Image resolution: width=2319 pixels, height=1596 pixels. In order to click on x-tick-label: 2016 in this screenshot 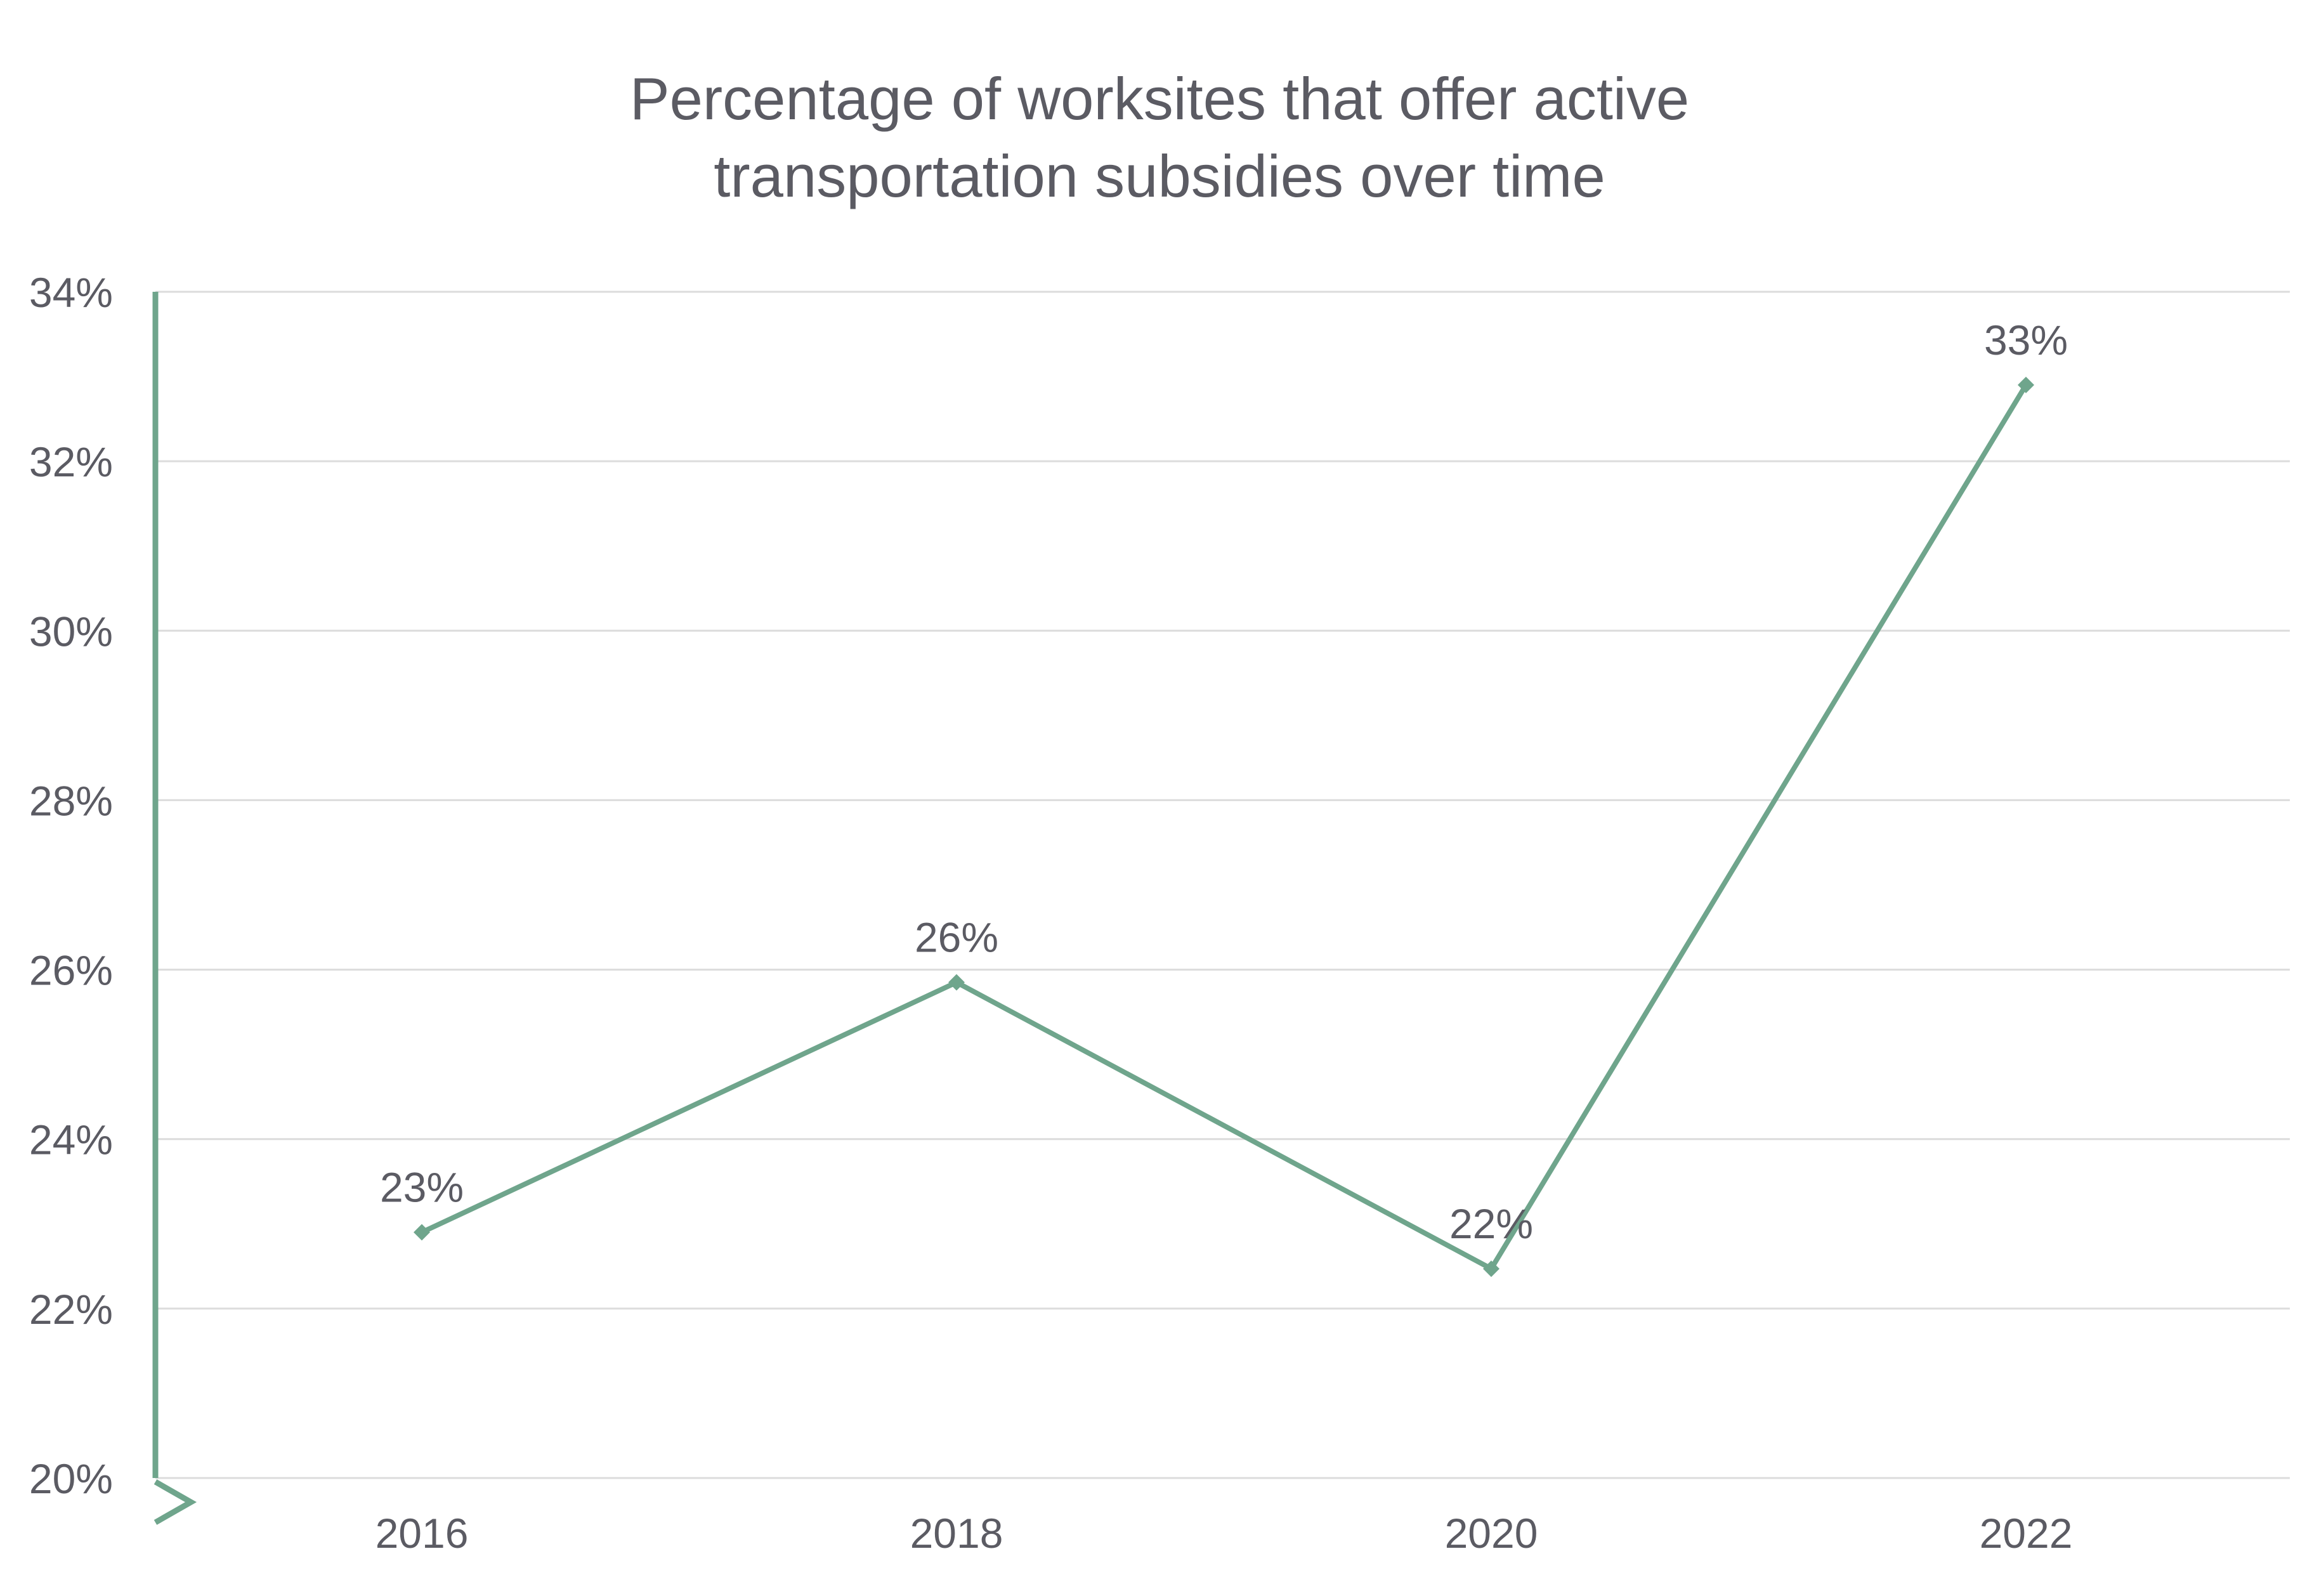, I will do `click(422, 1533)`.